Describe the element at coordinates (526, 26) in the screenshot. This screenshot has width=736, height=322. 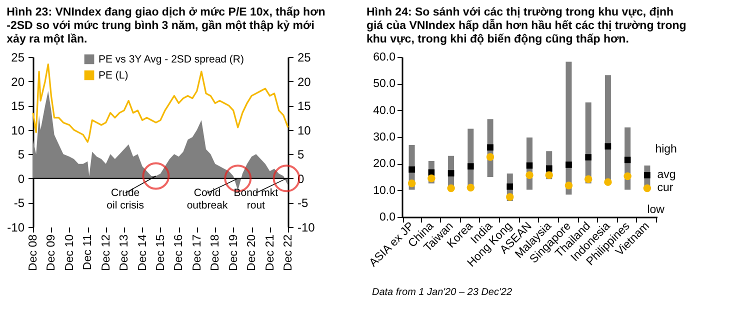
I see `chart-title: Hình 24: So sánh với các thị trường trong khu vực, định giá của VNIndex hấp dẫn hơn hầu hết các thị trường trong khu vực, trong khi độ biến động cũng thấp hơn.` at that location.